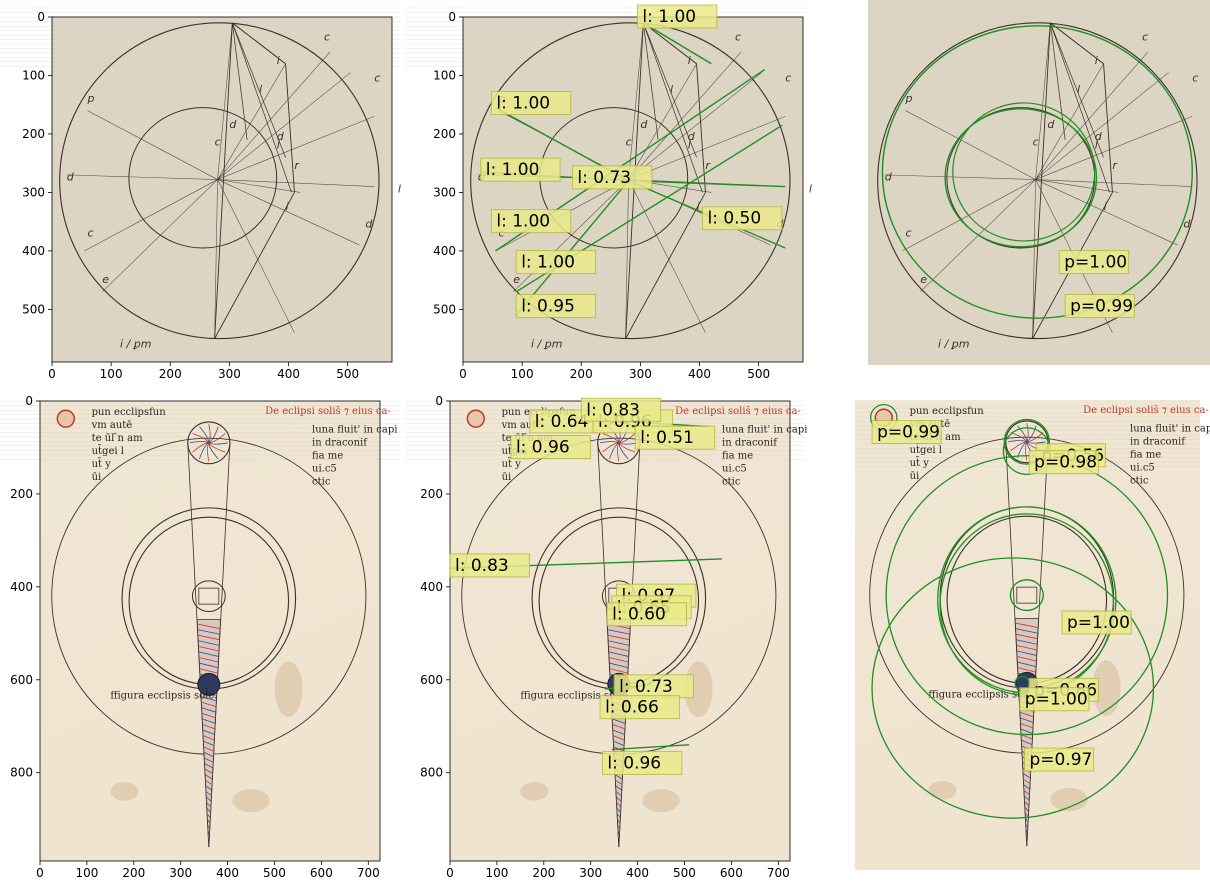  Describe the element at coordinates (33, 251) in the screenshot. I see `top-left-axis-y-tick-label: 400` at that location.